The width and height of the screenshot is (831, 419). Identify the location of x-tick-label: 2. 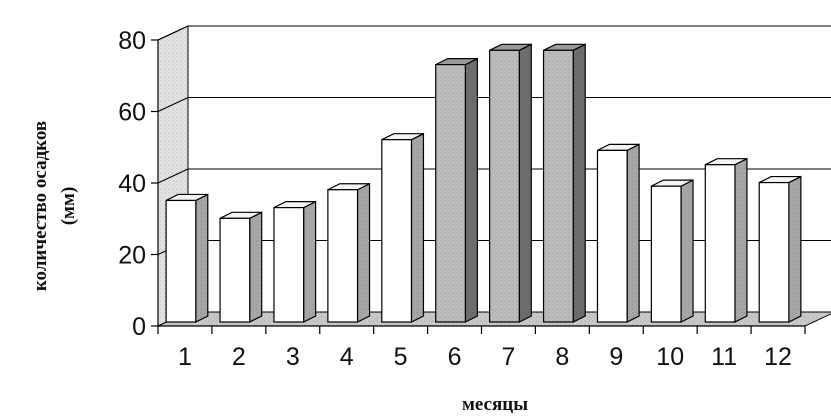
(239, 357).